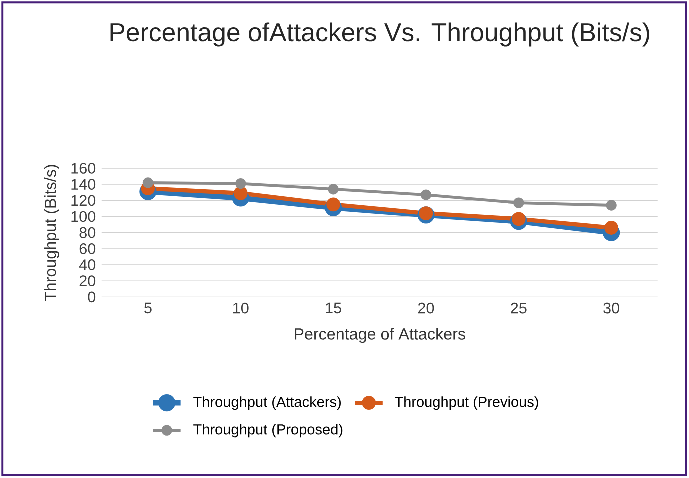 This screenshot has width=689, height=478. Describe the element at coordinates (380, 336) in the screenshot. I see `x-axis-title: Percentage of Attackers` at that location.